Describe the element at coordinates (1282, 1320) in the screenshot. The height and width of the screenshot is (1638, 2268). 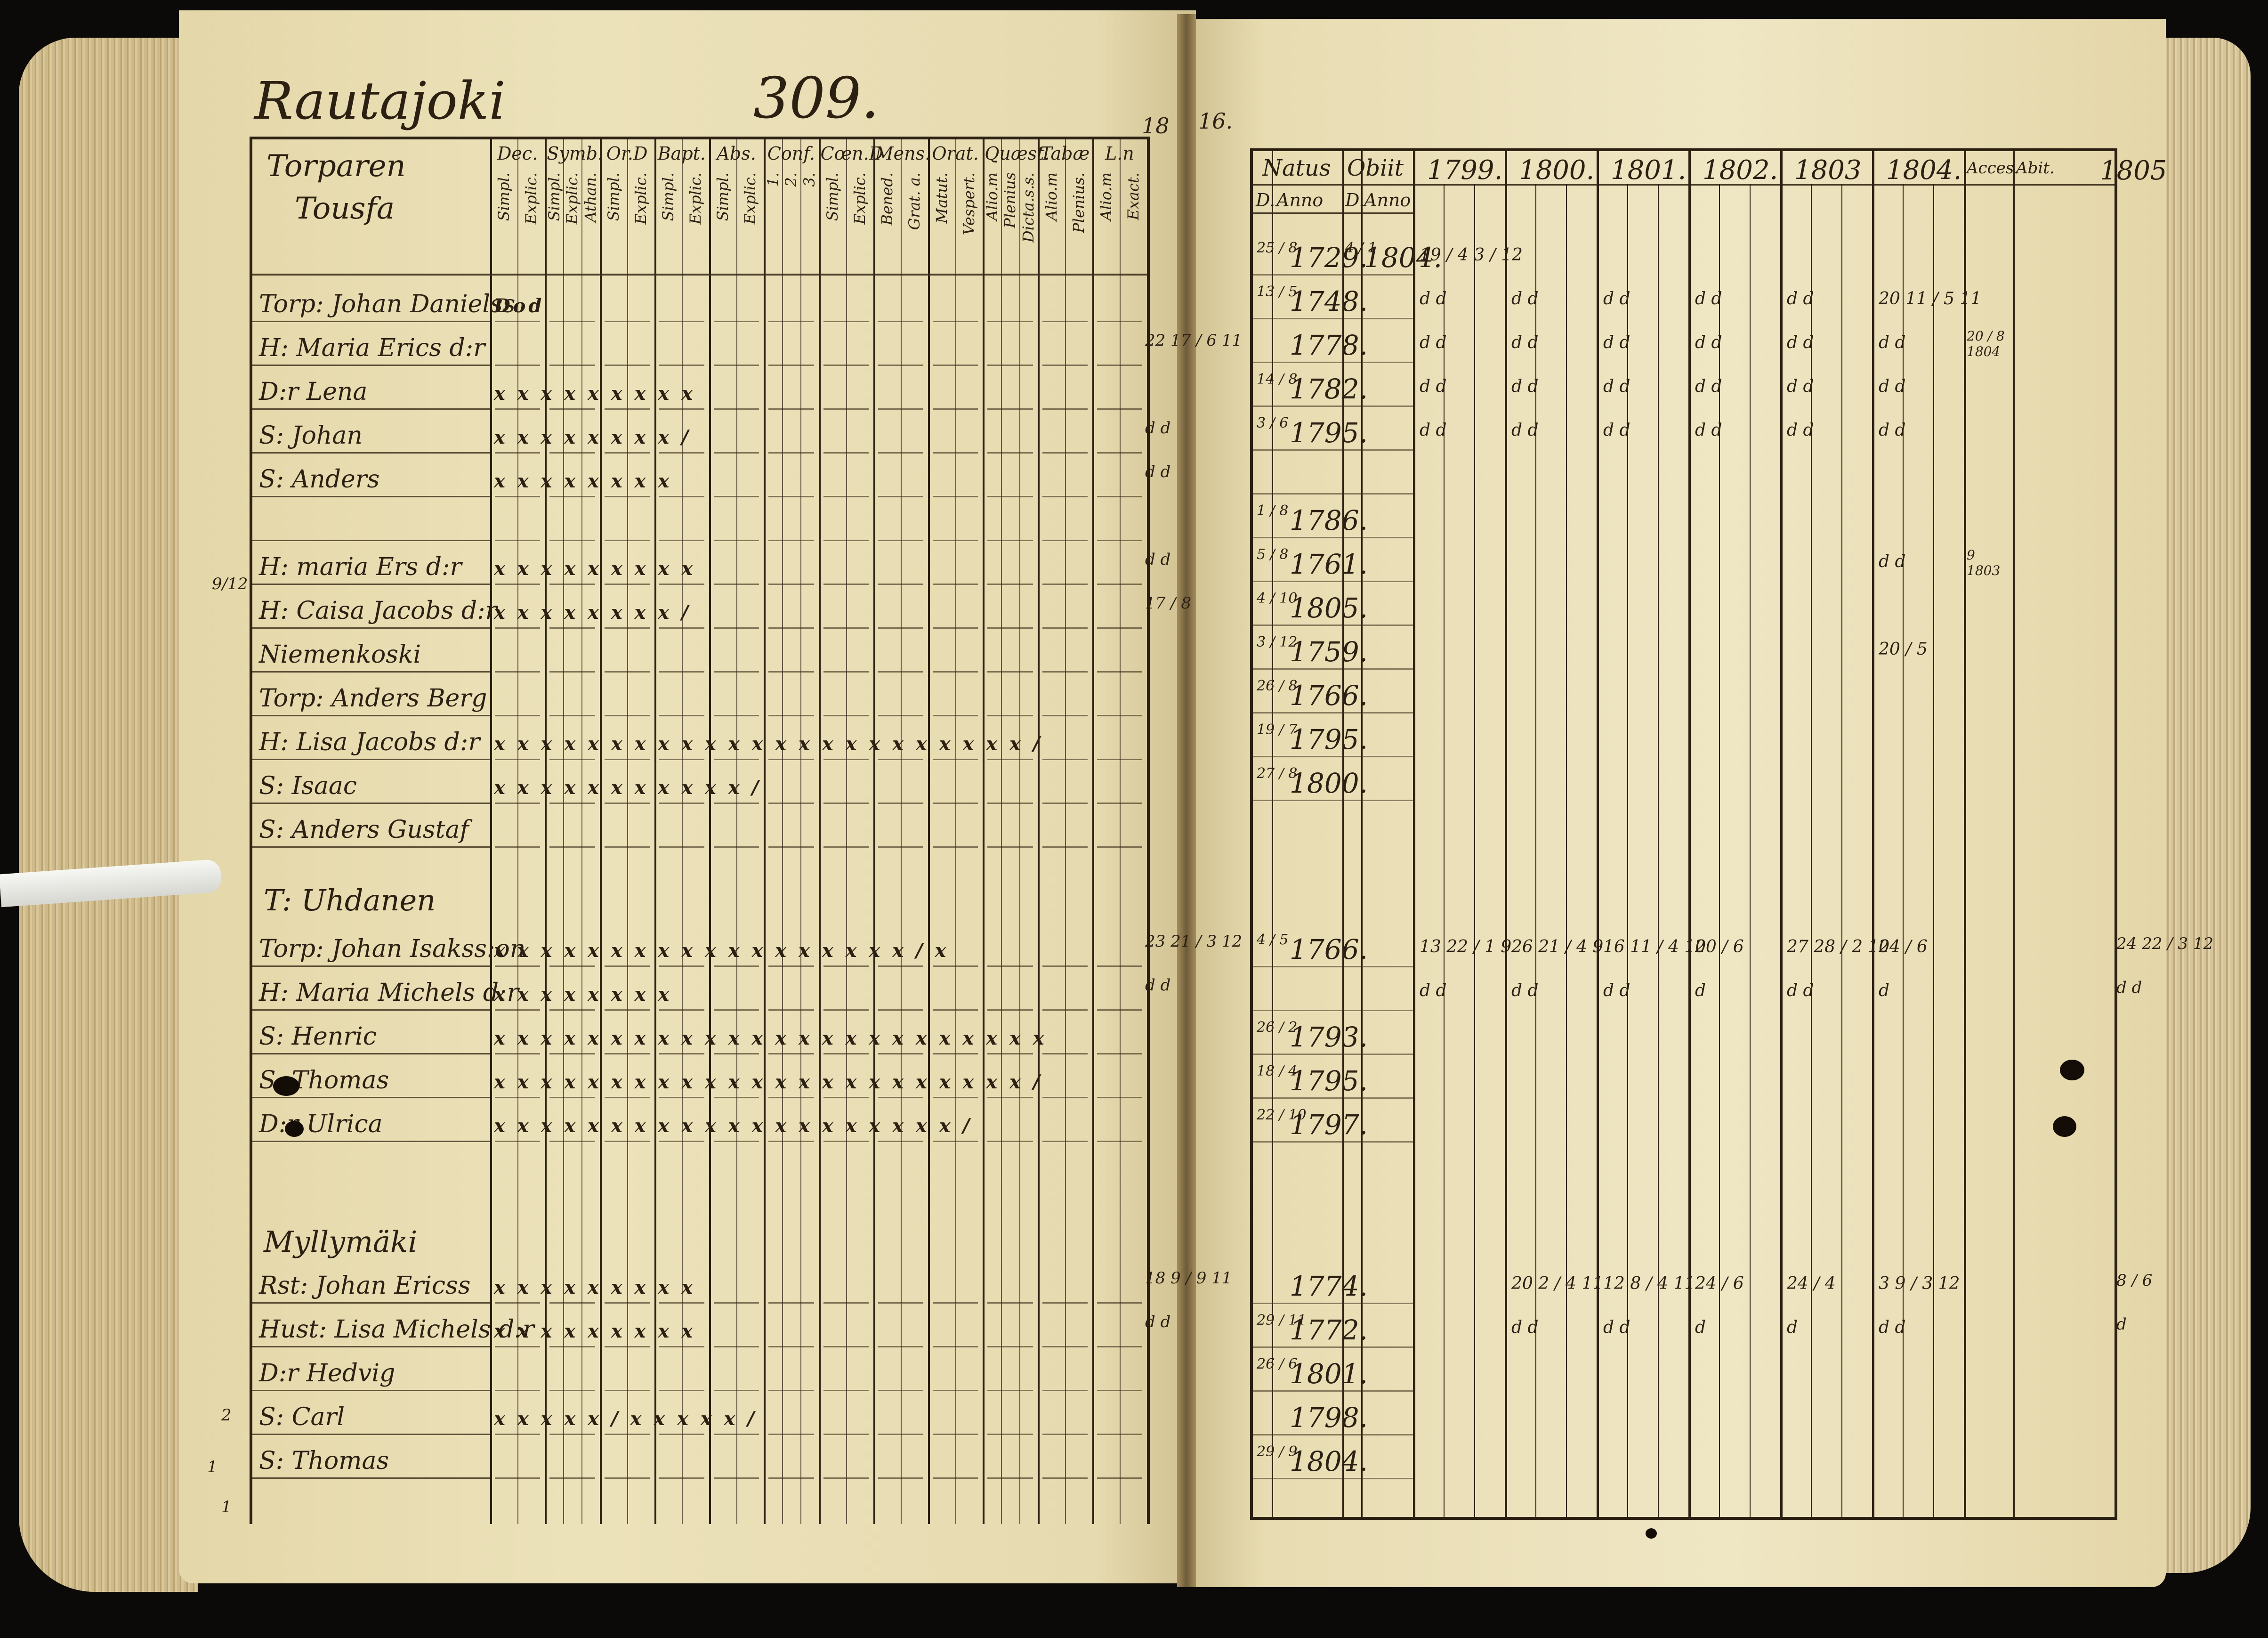
I see `birth-day: 29 / 11` at that location.